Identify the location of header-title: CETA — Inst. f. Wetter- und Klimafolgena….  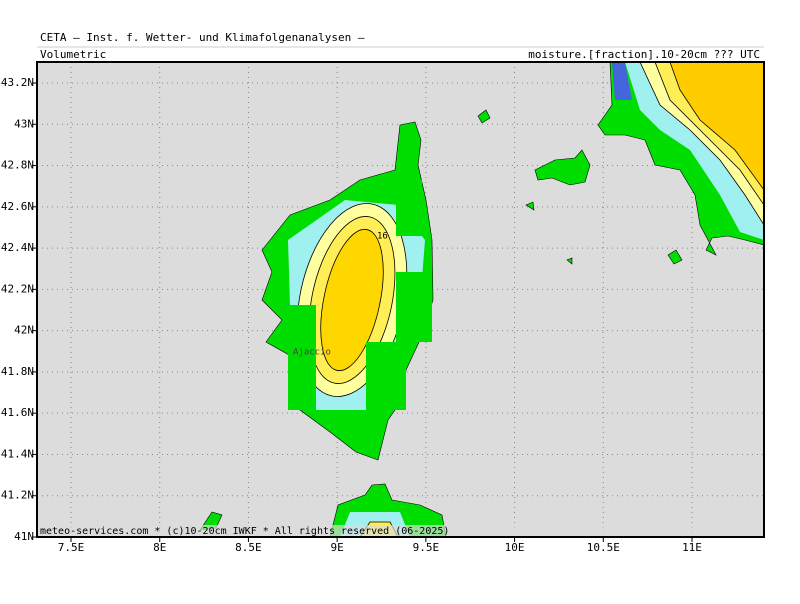
(202, 37).